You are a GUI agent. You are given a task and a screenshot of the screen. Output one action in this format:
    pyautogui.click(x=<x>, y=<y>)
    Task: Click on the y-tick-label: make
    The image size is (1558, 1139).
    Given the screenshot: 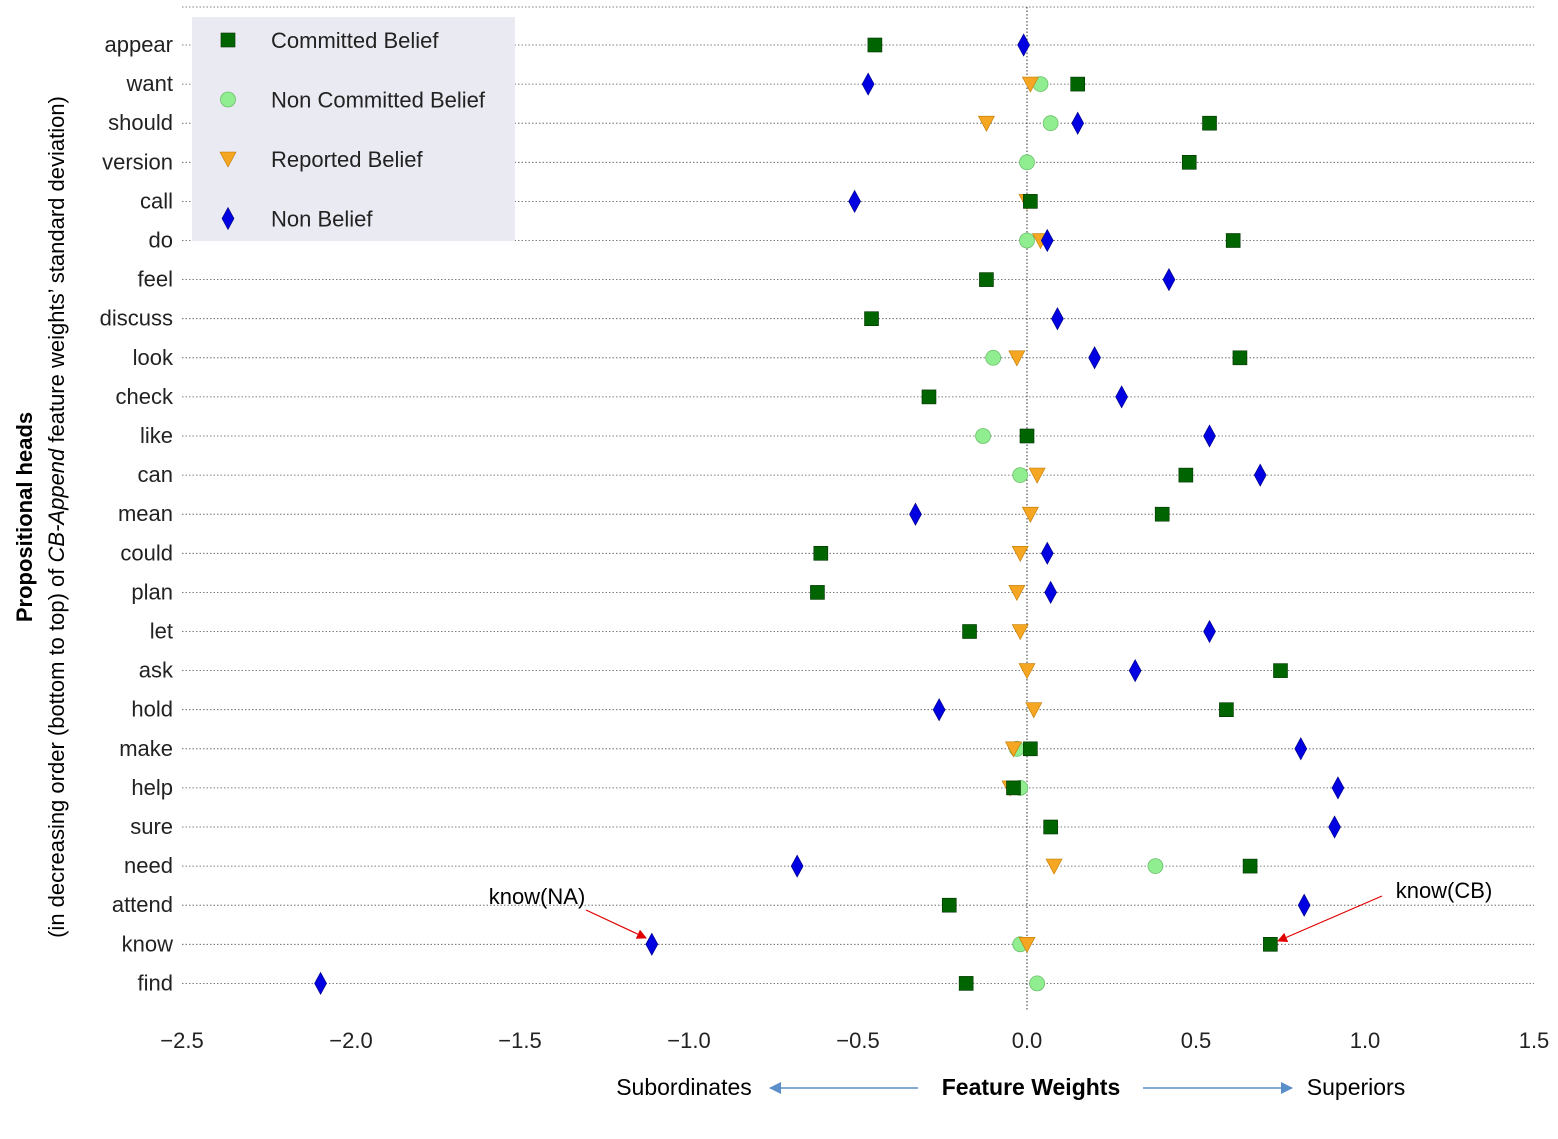 What is the action you would take?
    pyautogui.click(x=146, y=748)
    